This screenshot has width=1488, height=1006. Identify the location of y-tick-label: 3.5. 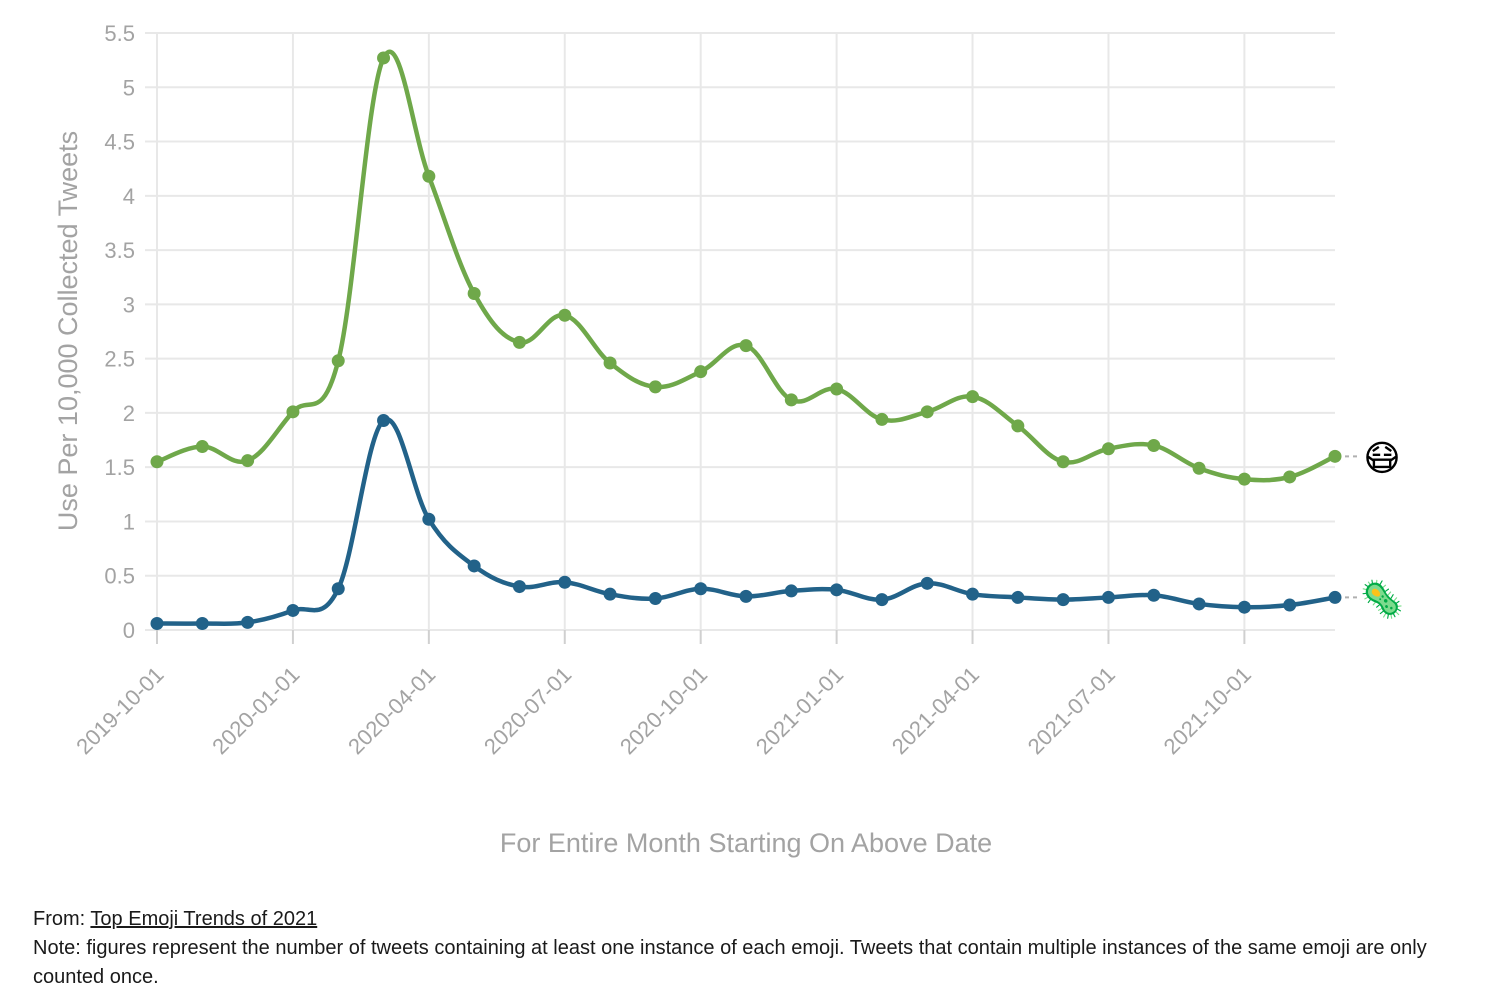
(119, 250).